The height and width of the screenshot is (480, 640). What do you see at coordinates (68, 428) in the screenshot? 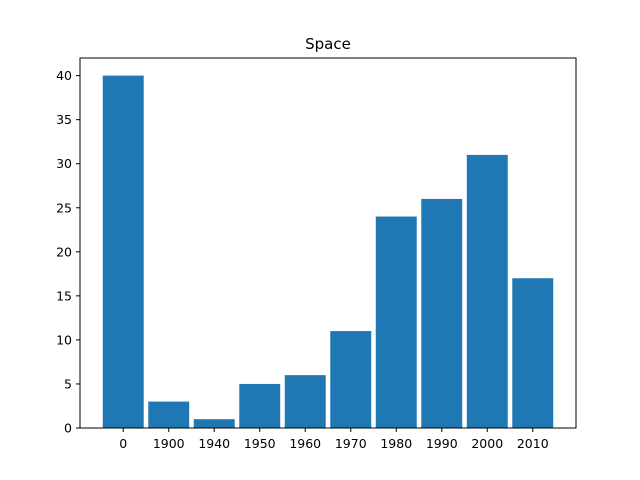
I see `y-tick-label: 0` at bounding box center [68, 428].